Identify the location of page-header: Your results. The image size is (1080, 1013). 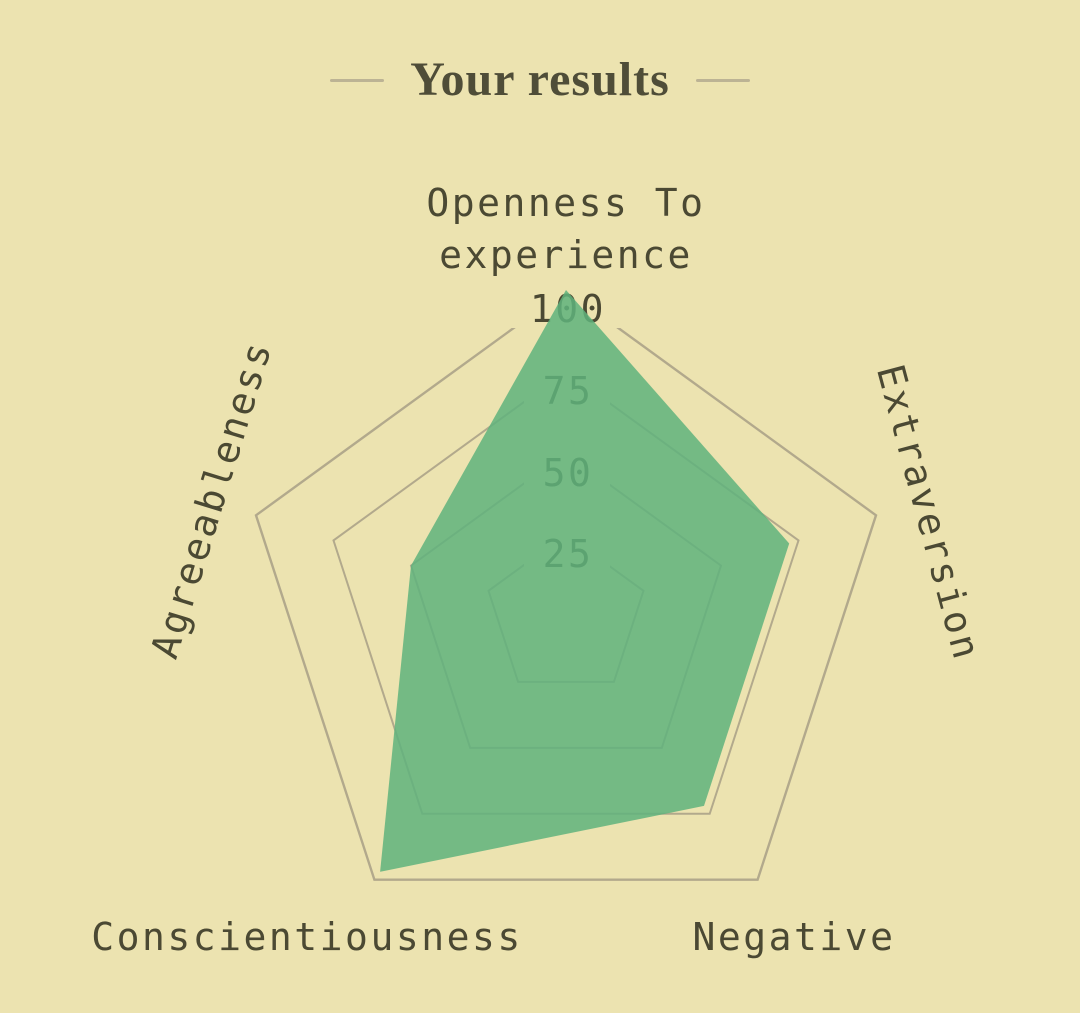
(540, 80).